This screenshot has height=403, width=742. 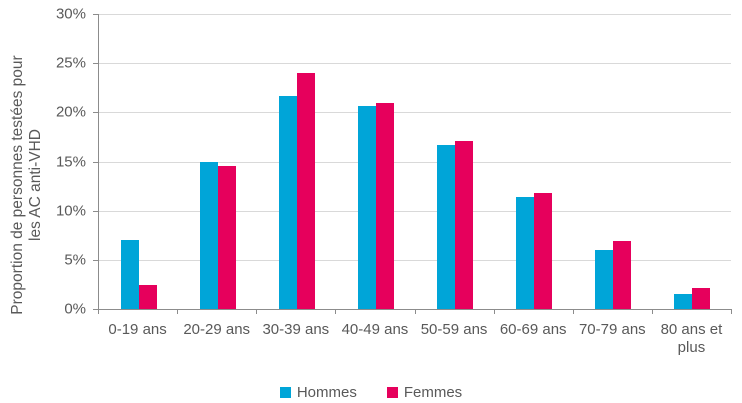 What do you see at coordinates (392, 392) in the screenshot?
I see `legend-swatch-femmes` at bounding box center [392, 392].